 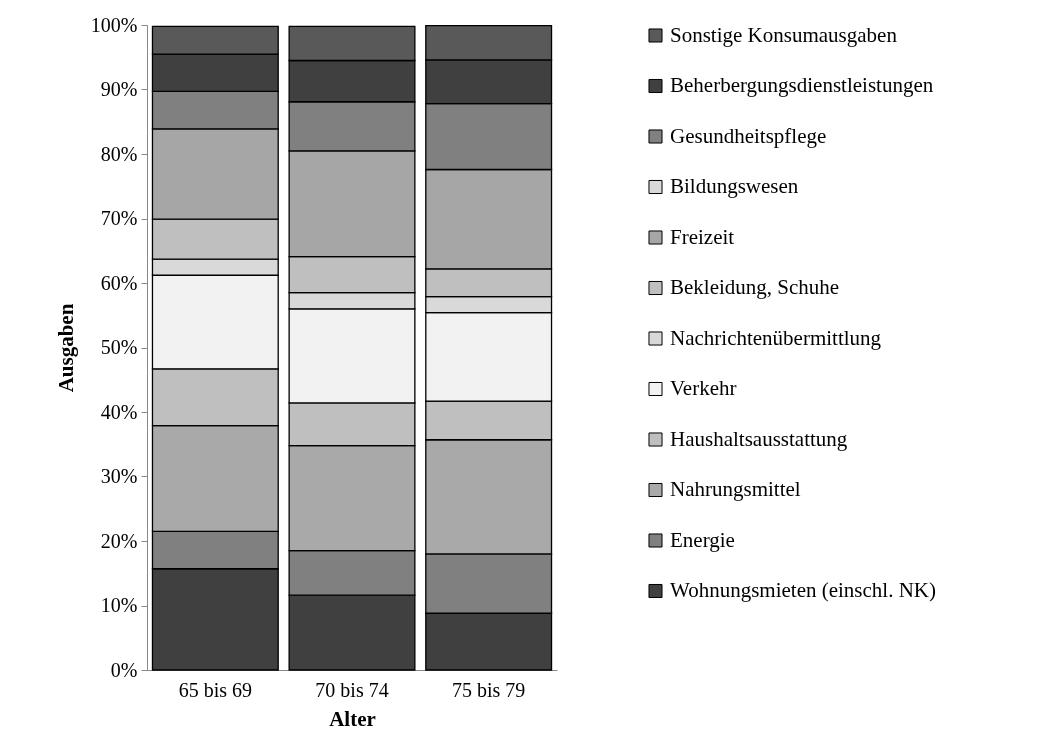 I want to click on legend-label: Verkehr, so click(x=703, y=388).